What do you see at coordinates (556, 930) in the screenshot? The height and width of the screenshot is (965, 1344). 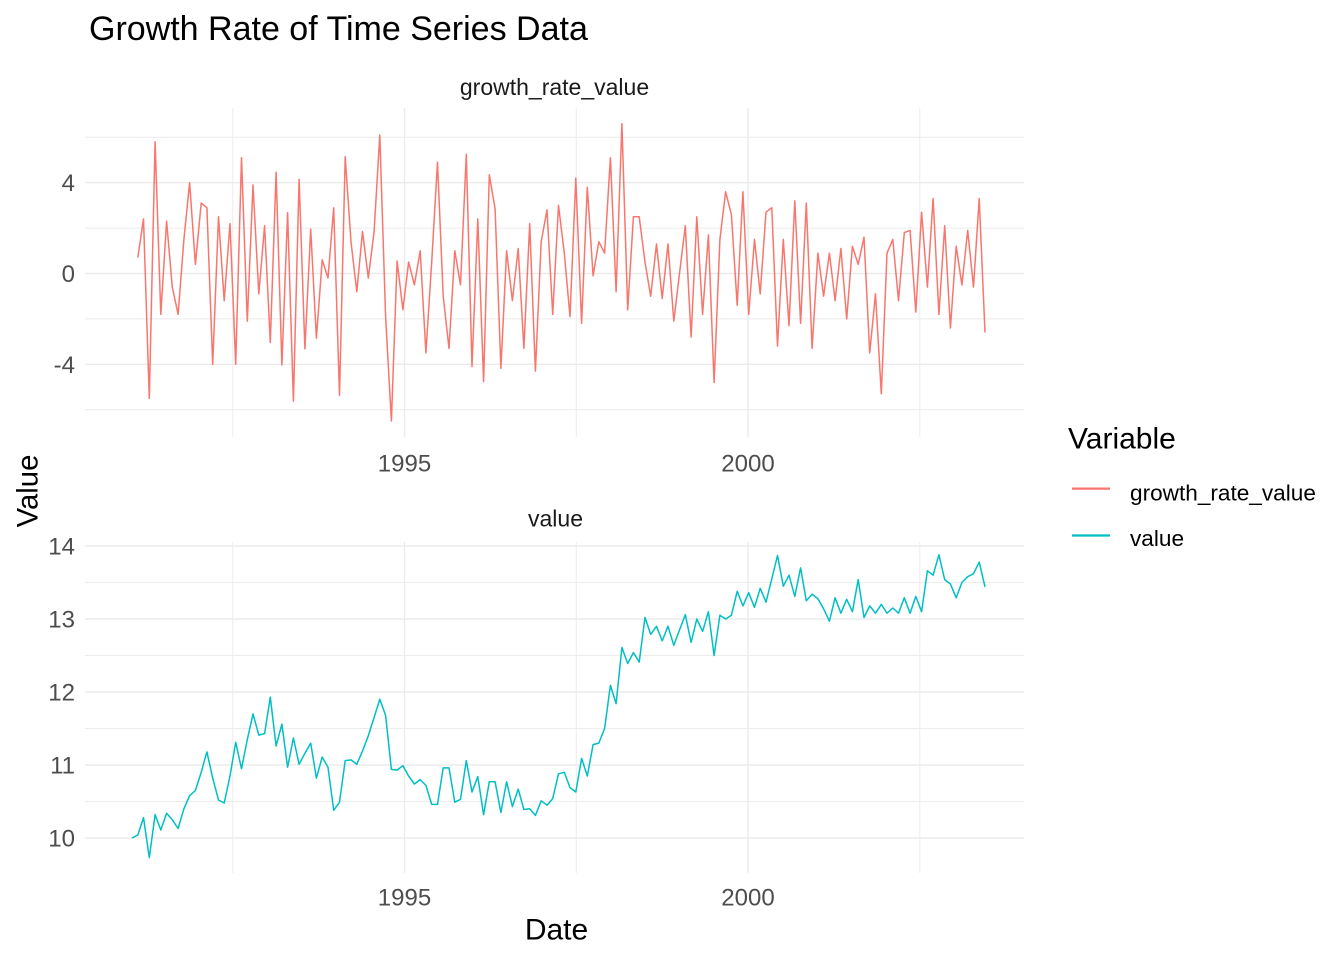 I see `svg-text: Date` at bounding box center [556, 930].